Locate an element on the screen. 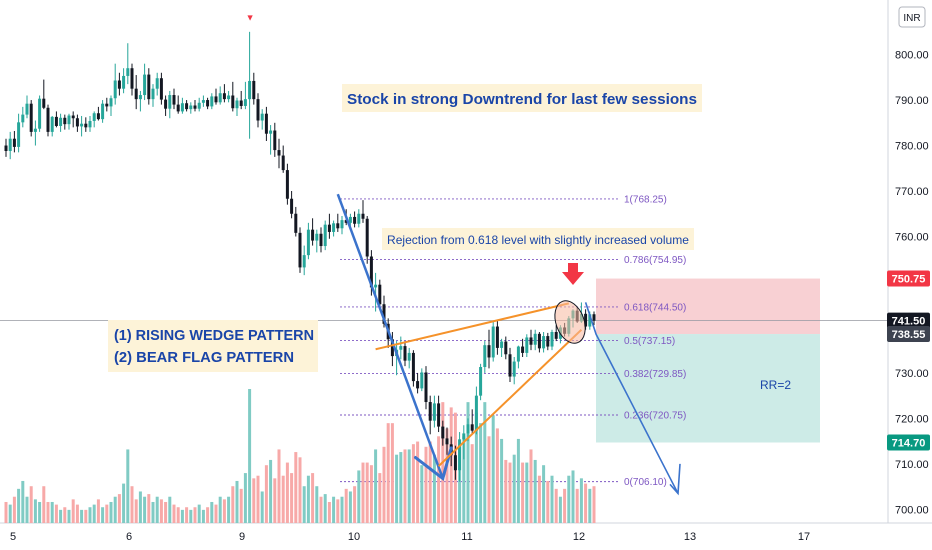 The height and width of the screenshot is (550, 932). time-axis: 5 6 9 10 11 12 13 17 is located at coordinates (410, 537).